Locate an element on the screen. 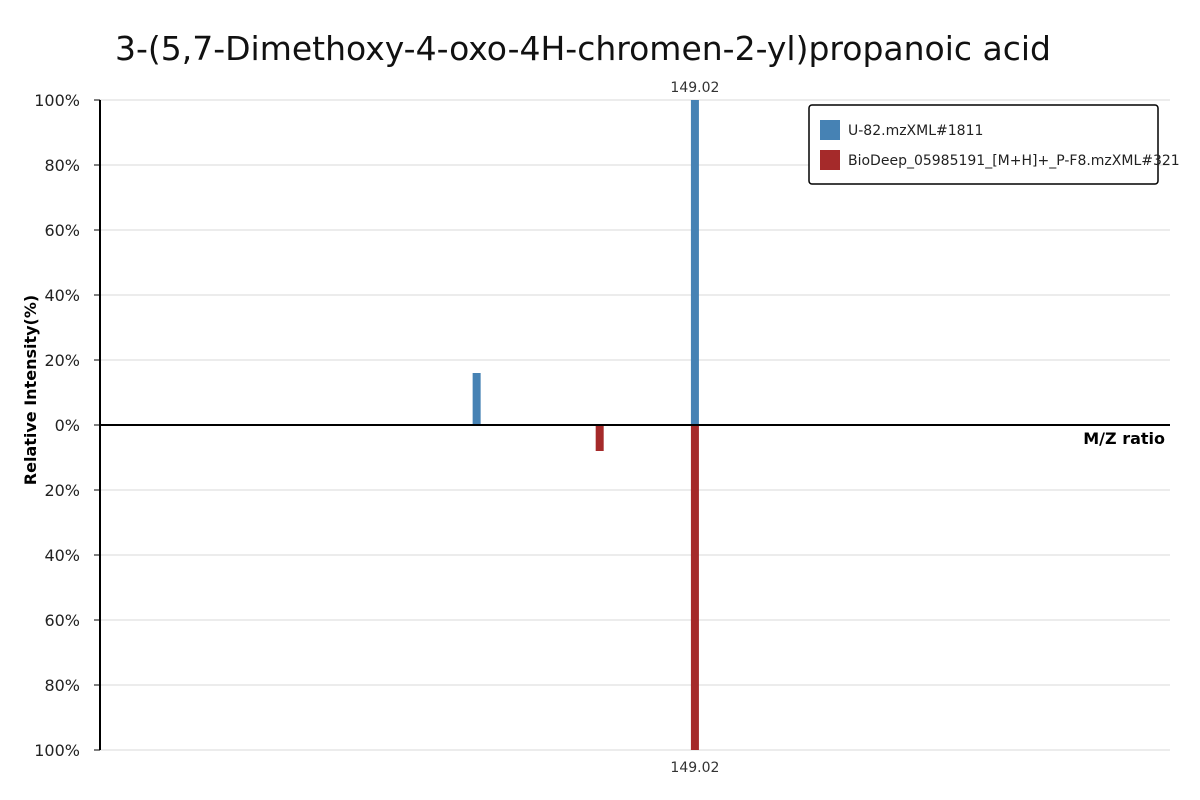  legend-label: U-82.mzXML#1811 is located at coordinates (915, 131).